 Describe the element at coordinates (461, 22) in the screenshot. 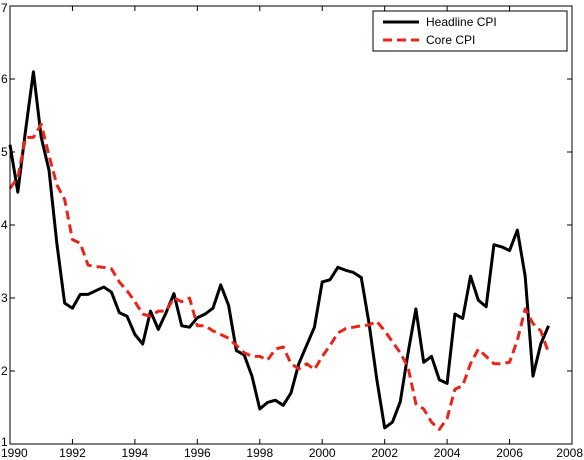

I see `legend-label: Headline CPI` at that location.